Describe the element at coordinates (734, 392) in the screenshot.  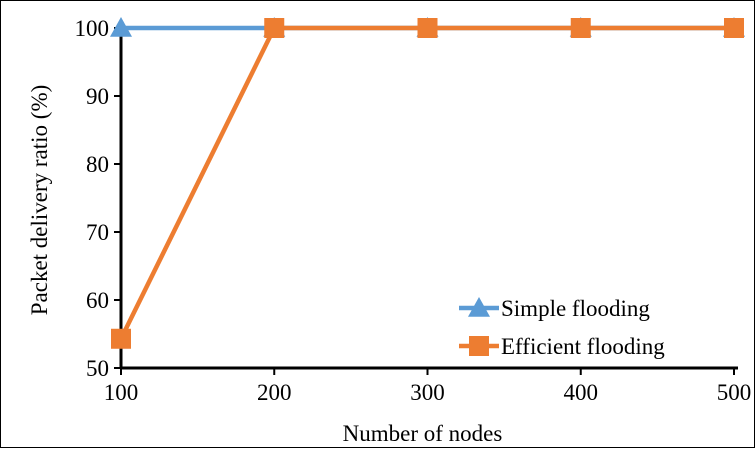
I see `x-tick-label: 500` at that location.